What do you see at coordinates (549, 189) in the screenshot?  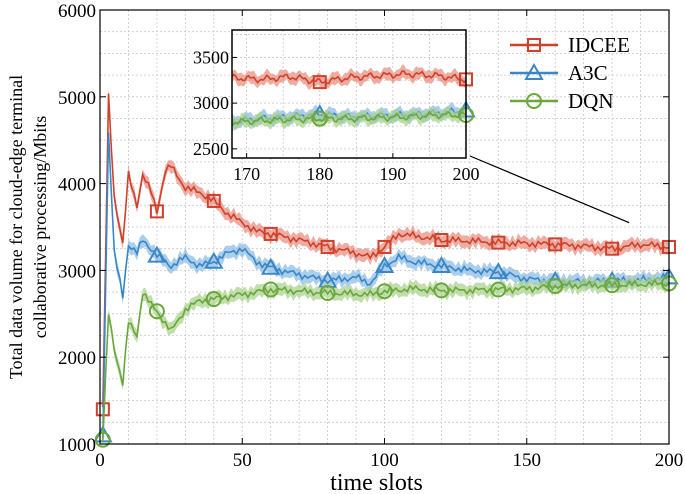 I see `inset-connector-line` at bounding box center [549, 189].